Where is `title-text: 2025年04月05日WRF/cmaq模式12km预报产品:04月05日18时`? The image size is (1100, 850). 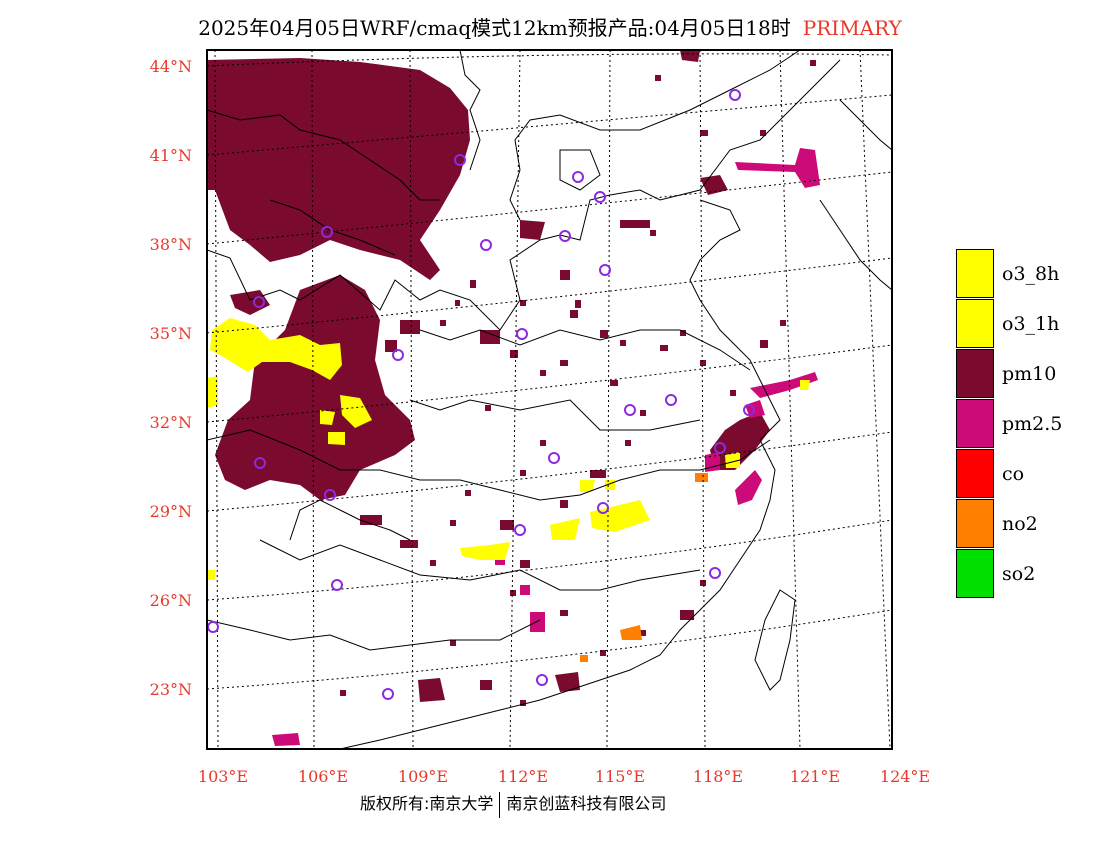
title-text: 2025年04月05日WRF/cmaq模式12km预报产品:04月05日18时 is located at coordinates (494, 28).